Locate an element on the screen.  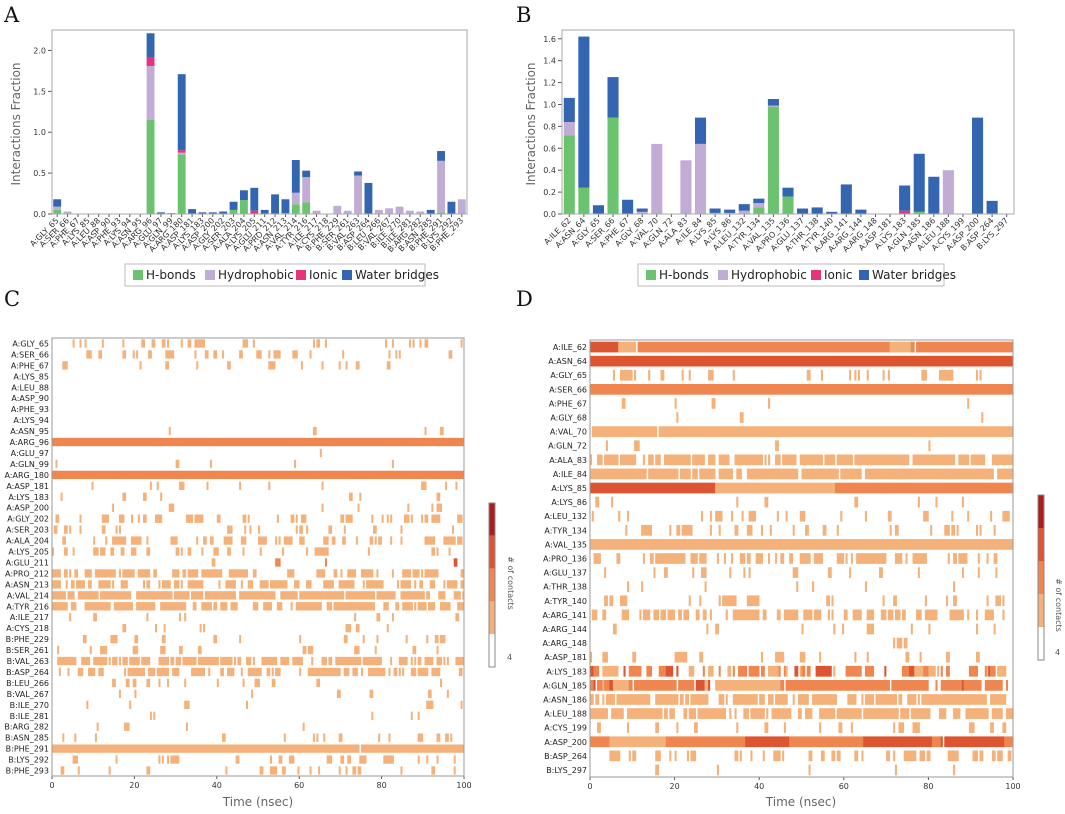
legend-label-ionic: Ionic is located at coordinates (323, 275).